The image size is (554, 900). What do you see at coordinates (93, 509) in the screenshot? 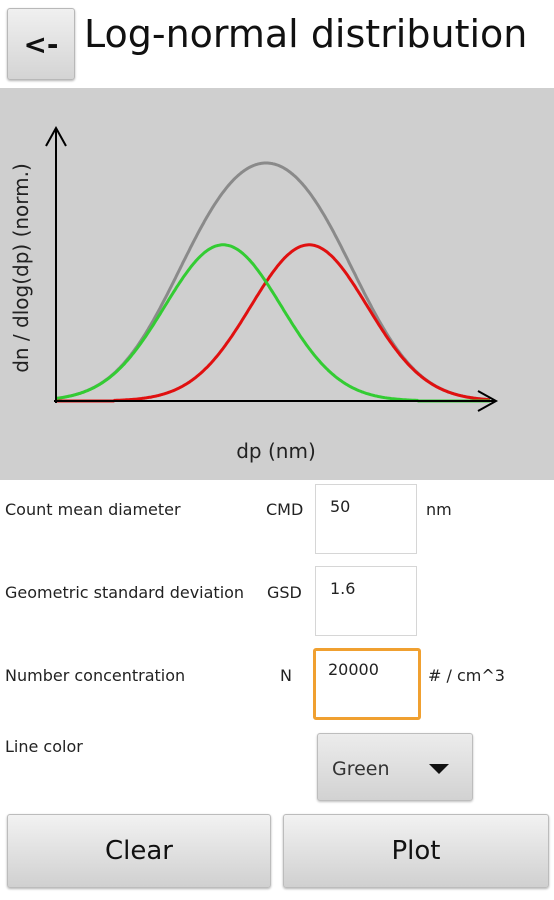
I see `cmd-label: Count mean diameter` at bounding box center [93, 509].